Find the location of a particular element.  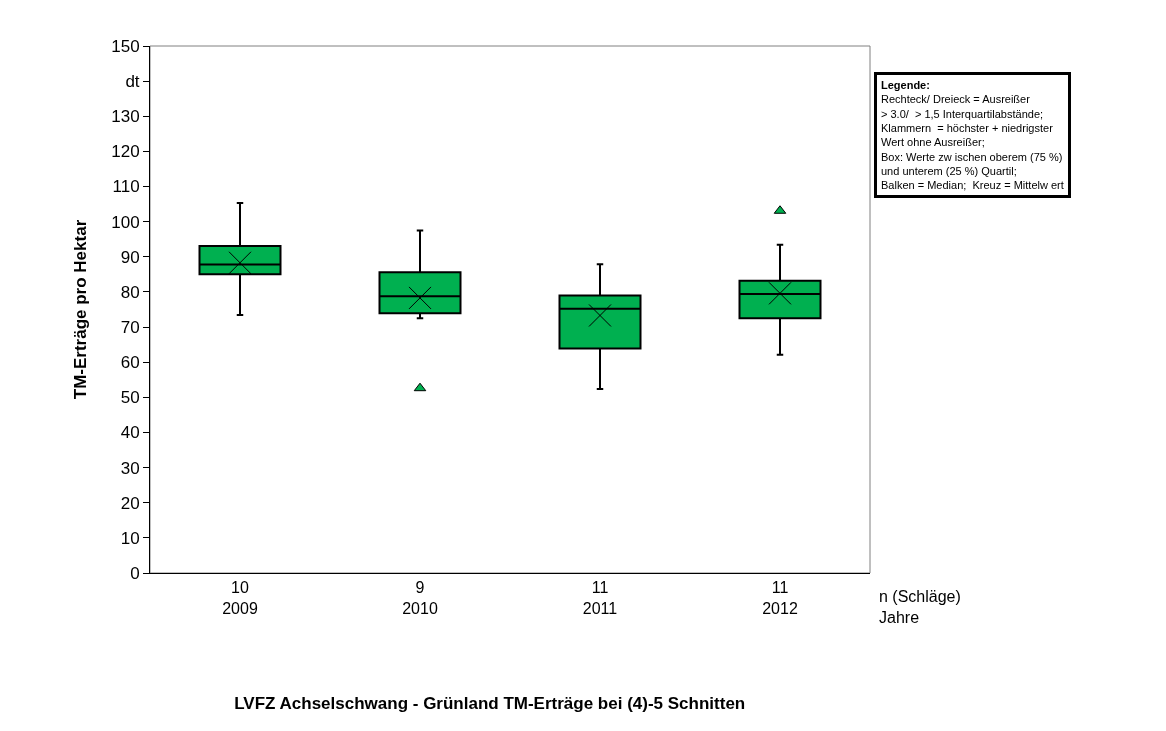

text: n (Schläge) Jahre is located at coordinates (920, 607).